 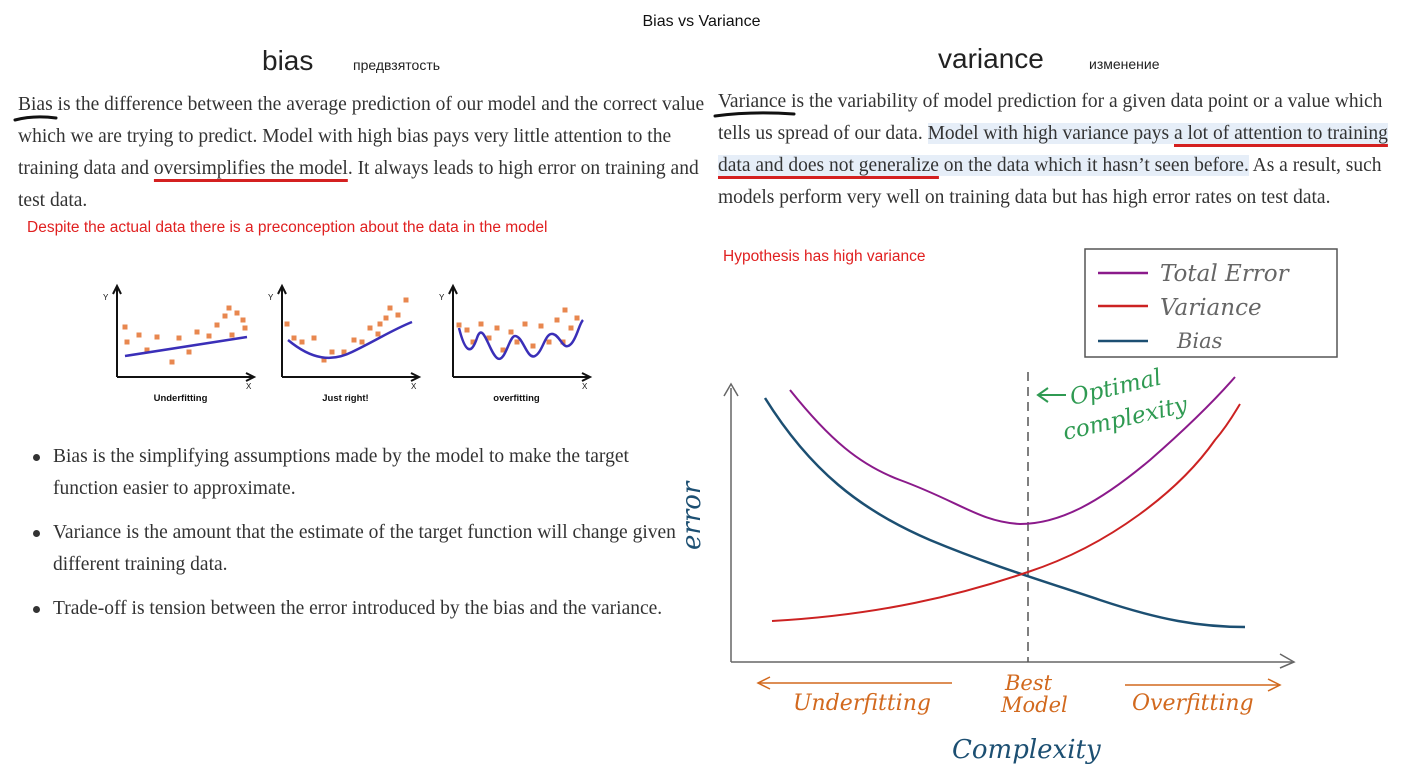 What do you see at coordinates (1287, 661) in the screenshot?
I see `x-axis-arrow` at bounding box center [1287, 661].